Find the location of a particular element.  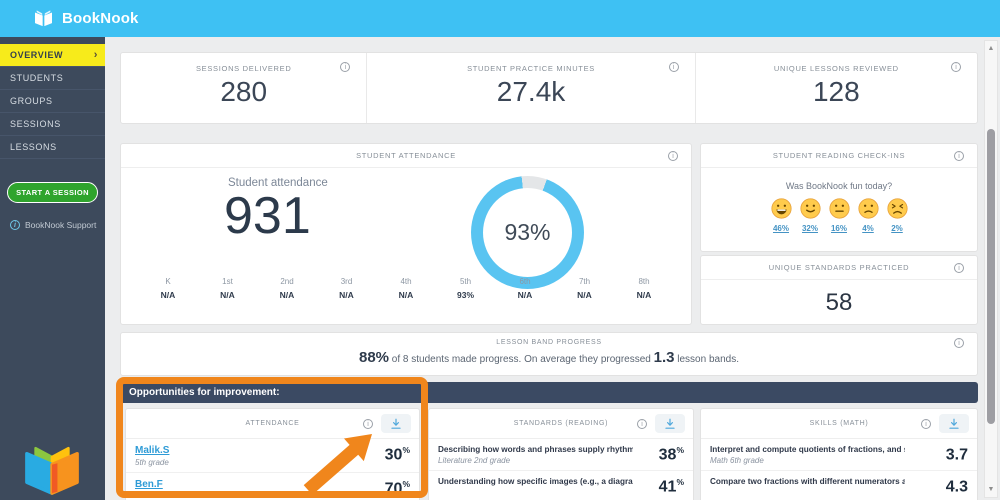

table-row: Ben.F 70% is located at coordinates (272, 486).